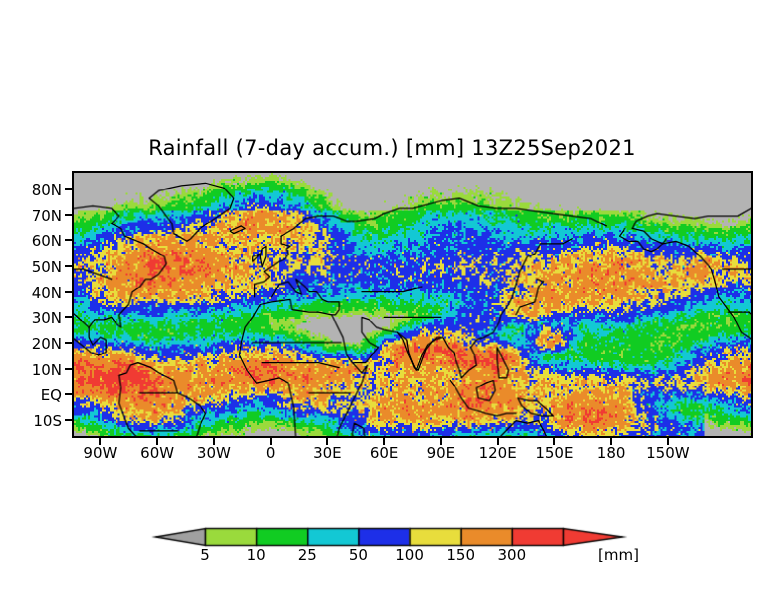  Describe the element at coordinates (46, 318) in the screenshot. I see `y-axis-label: 30N` at that location.